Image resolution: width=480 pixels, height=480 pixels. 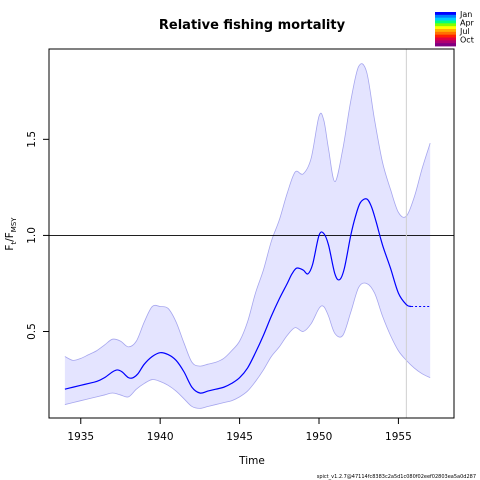 What do you see at coordinates (32, 235) in the screenshot?
I see `y-tick-label-1: 1.0` at bounding box center [32, 235].